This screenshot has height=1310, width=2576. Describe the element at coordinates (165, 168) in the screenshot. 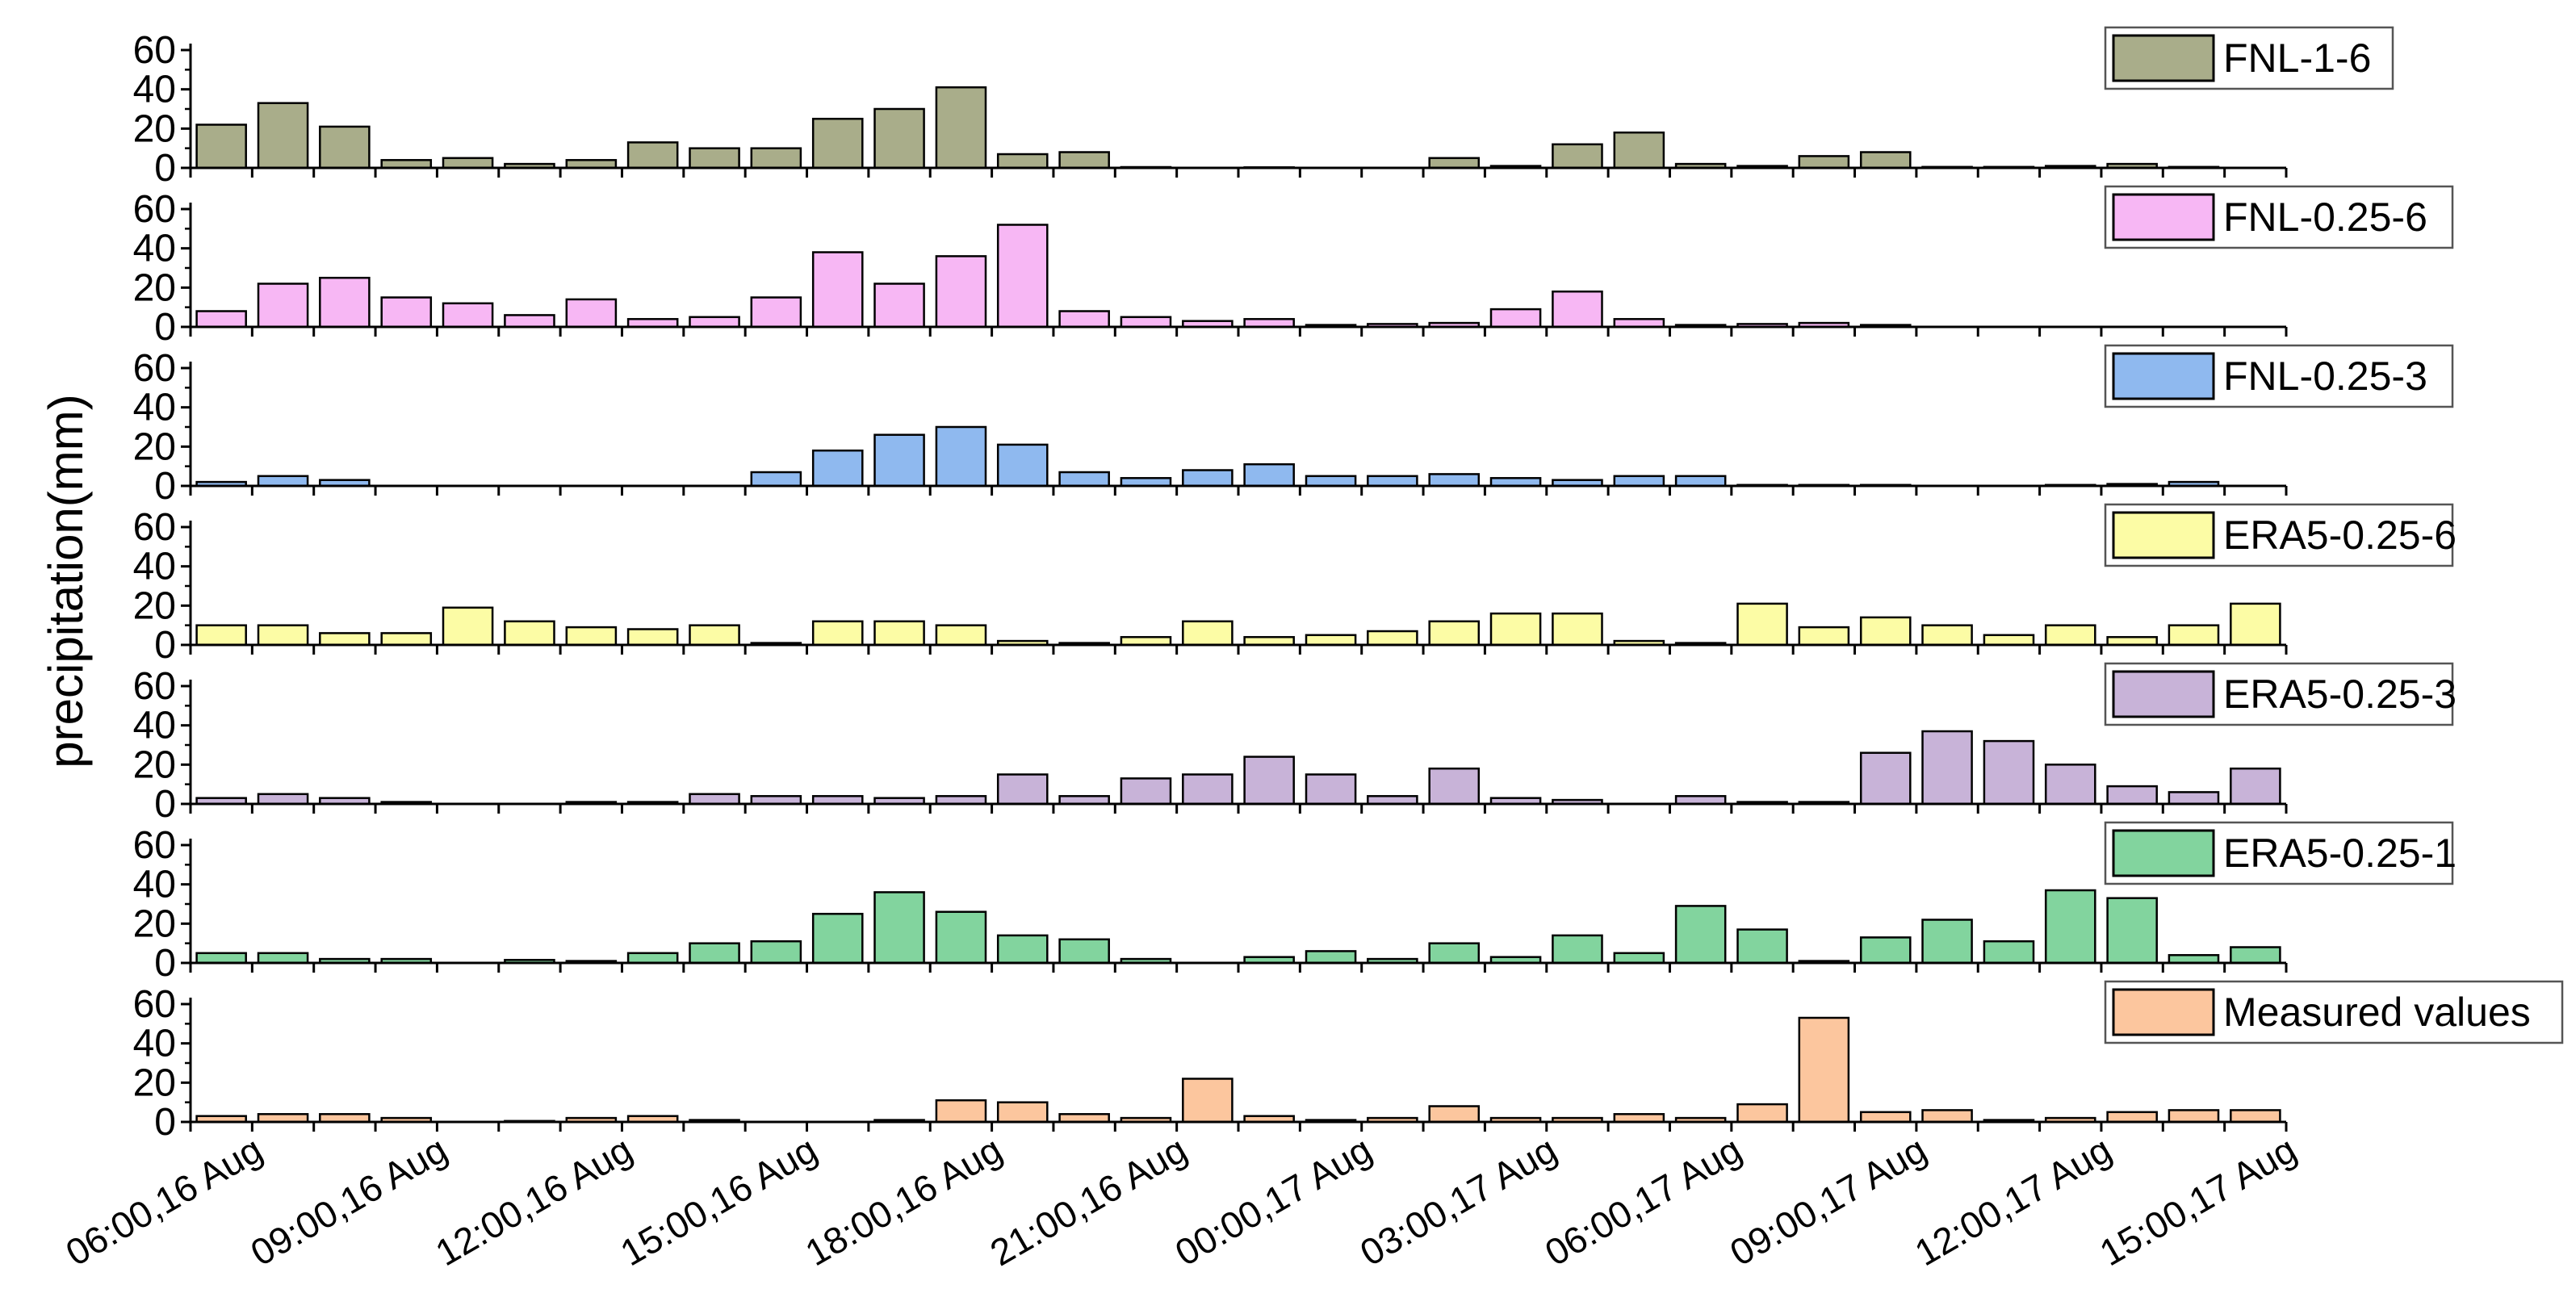

I see `y-tick-label-0-0: 0` at that location.